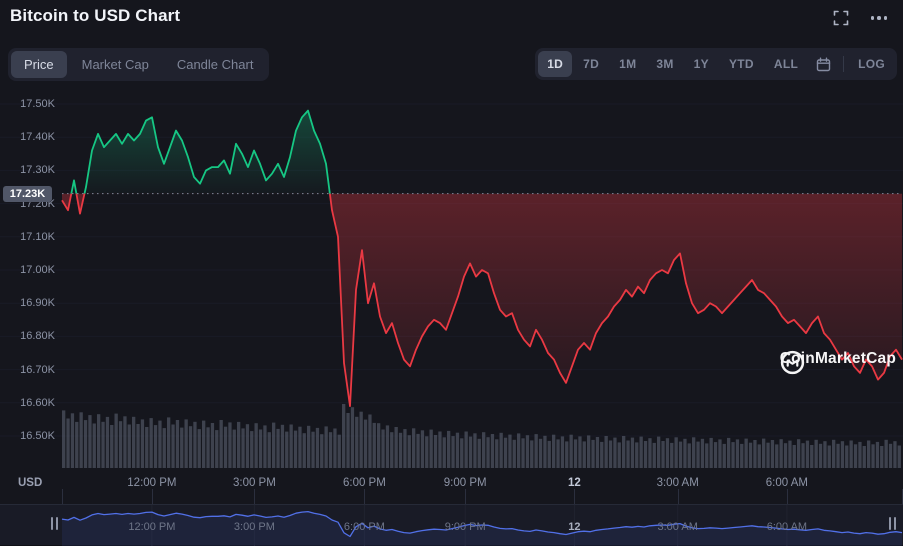 This screenshot has width=903, height=546. What do you see at coordinates (465, 527) in the screenshot?
I see `navigator-time-label: 9:00 PM` at bounding box center [465, 527].